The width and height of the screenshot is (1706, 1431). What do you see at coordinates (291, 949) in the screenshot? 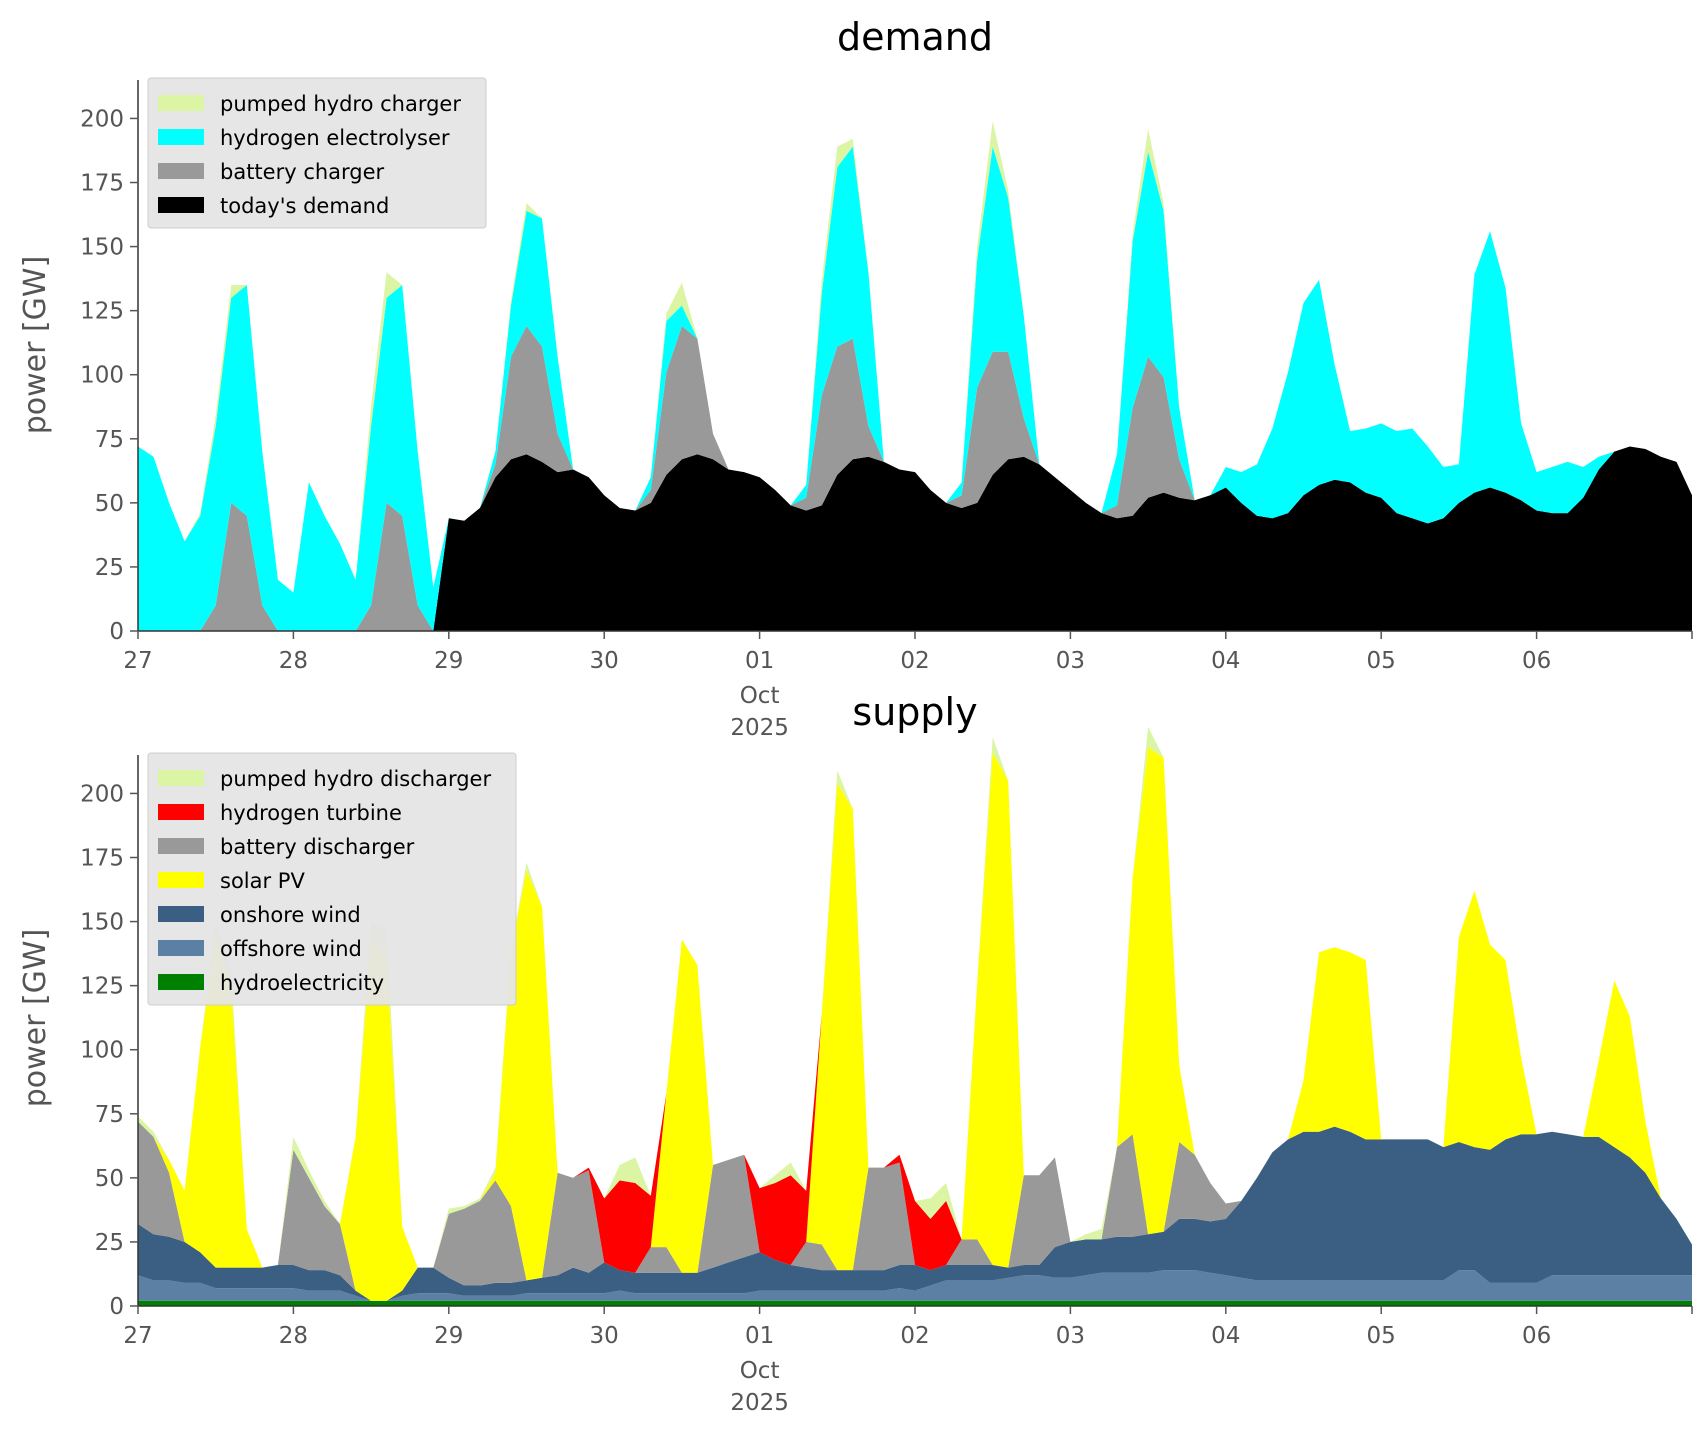
I see `legend-label: offshore wind` at bounding box center [291, 949].